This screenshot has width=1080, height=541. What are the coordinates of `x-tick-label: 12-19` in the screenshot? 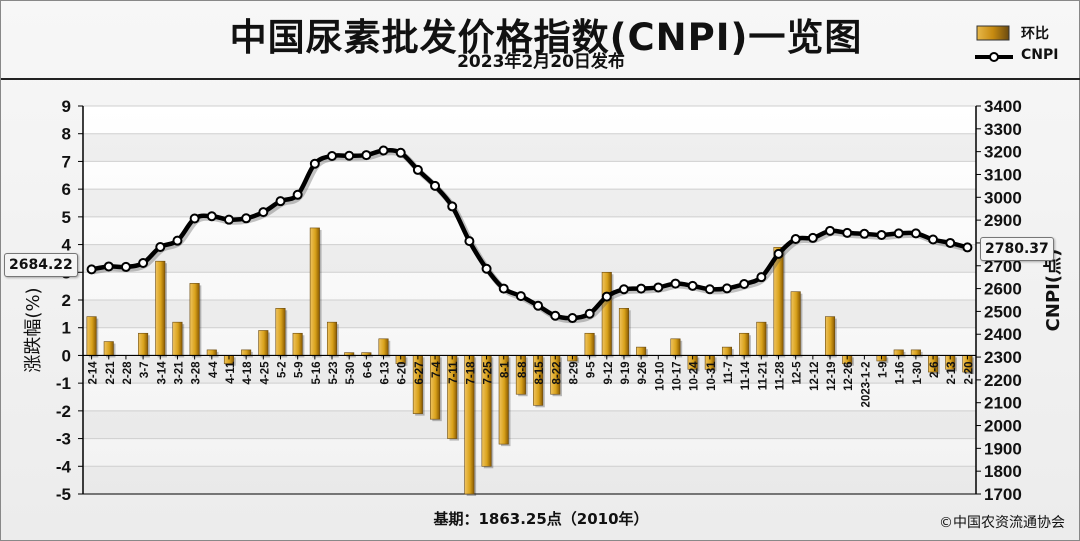 It's located at (832, 375).